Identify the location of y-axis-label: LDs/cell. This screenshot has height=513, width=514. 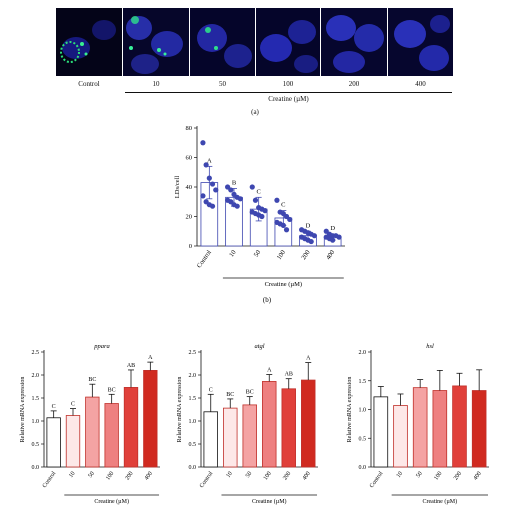
(177, 187).